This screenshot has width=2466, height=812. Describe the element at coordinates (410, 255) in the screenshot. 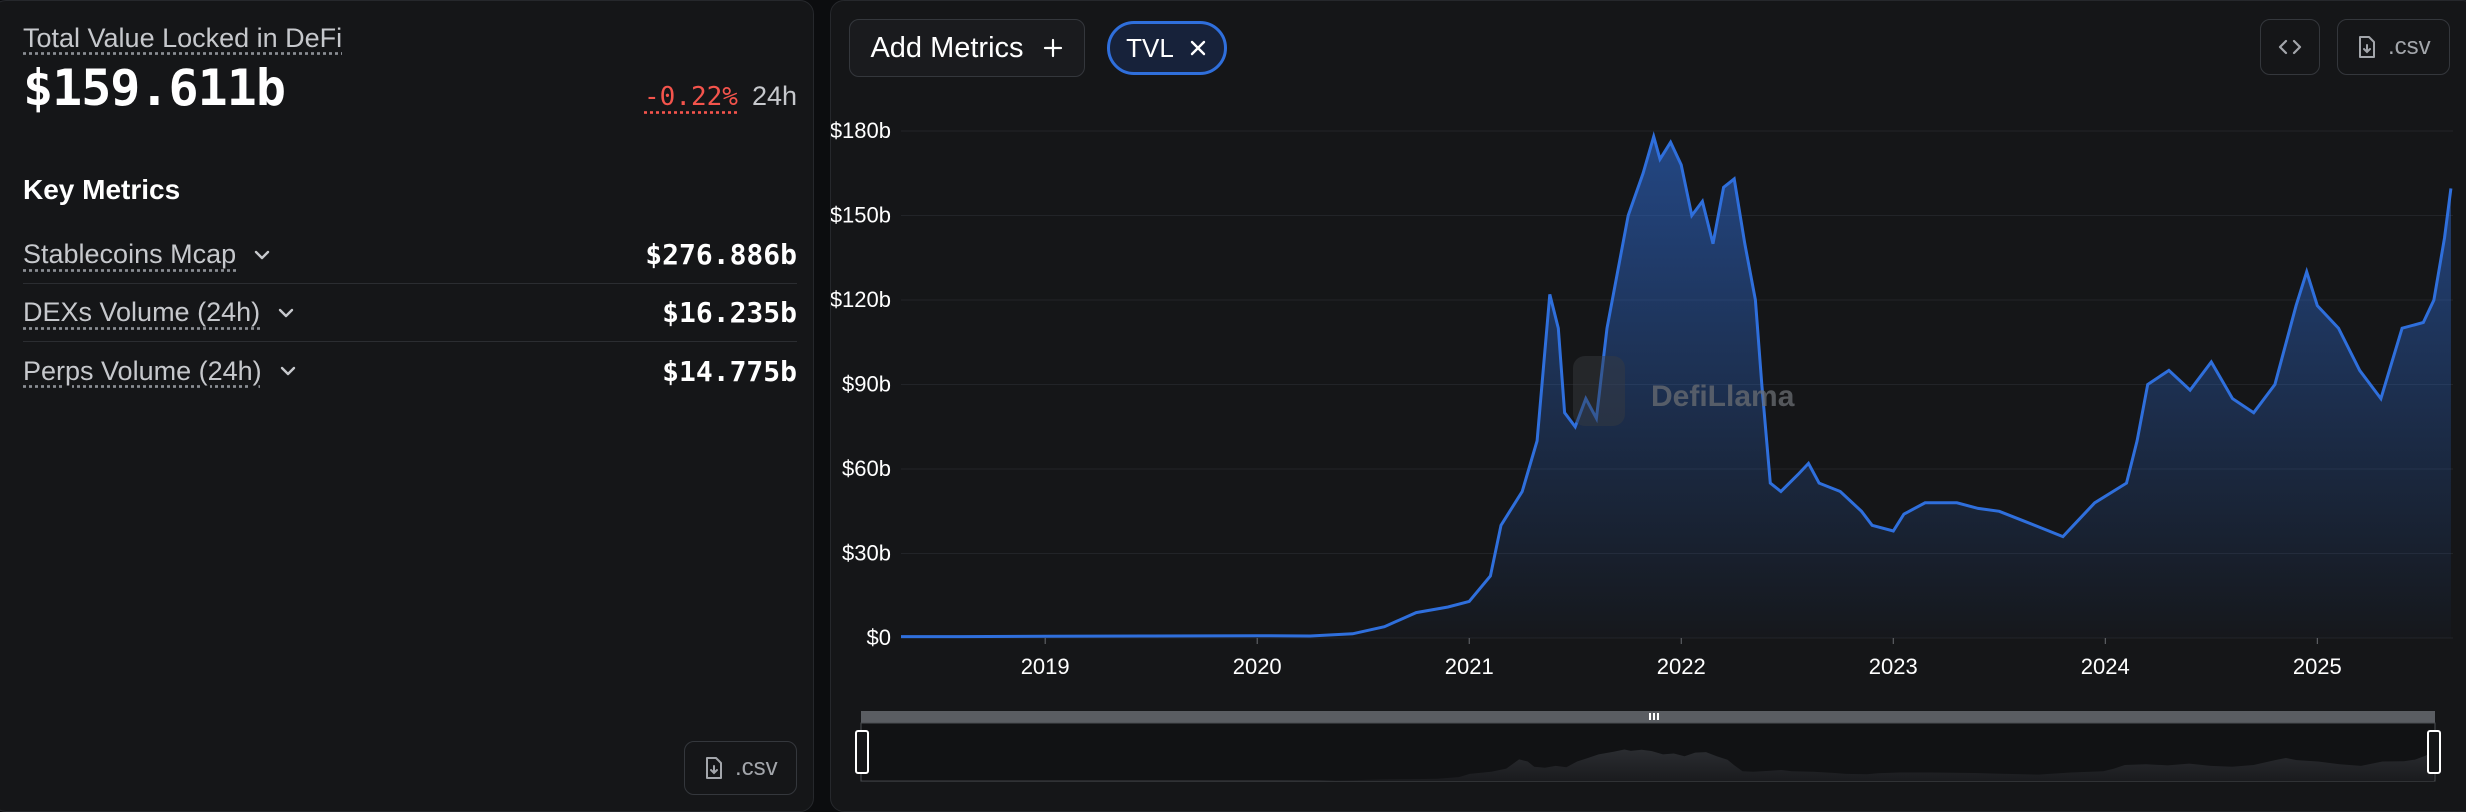

I see `metric-row-stablecoins: Stablecoins Mcap $276.886b` at that location.